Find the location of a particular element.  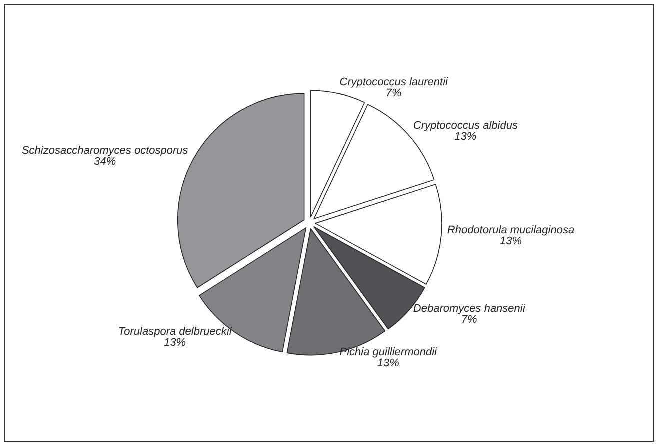

slice-label: Debaromyces hansenii is located at coordinates (469, 309).